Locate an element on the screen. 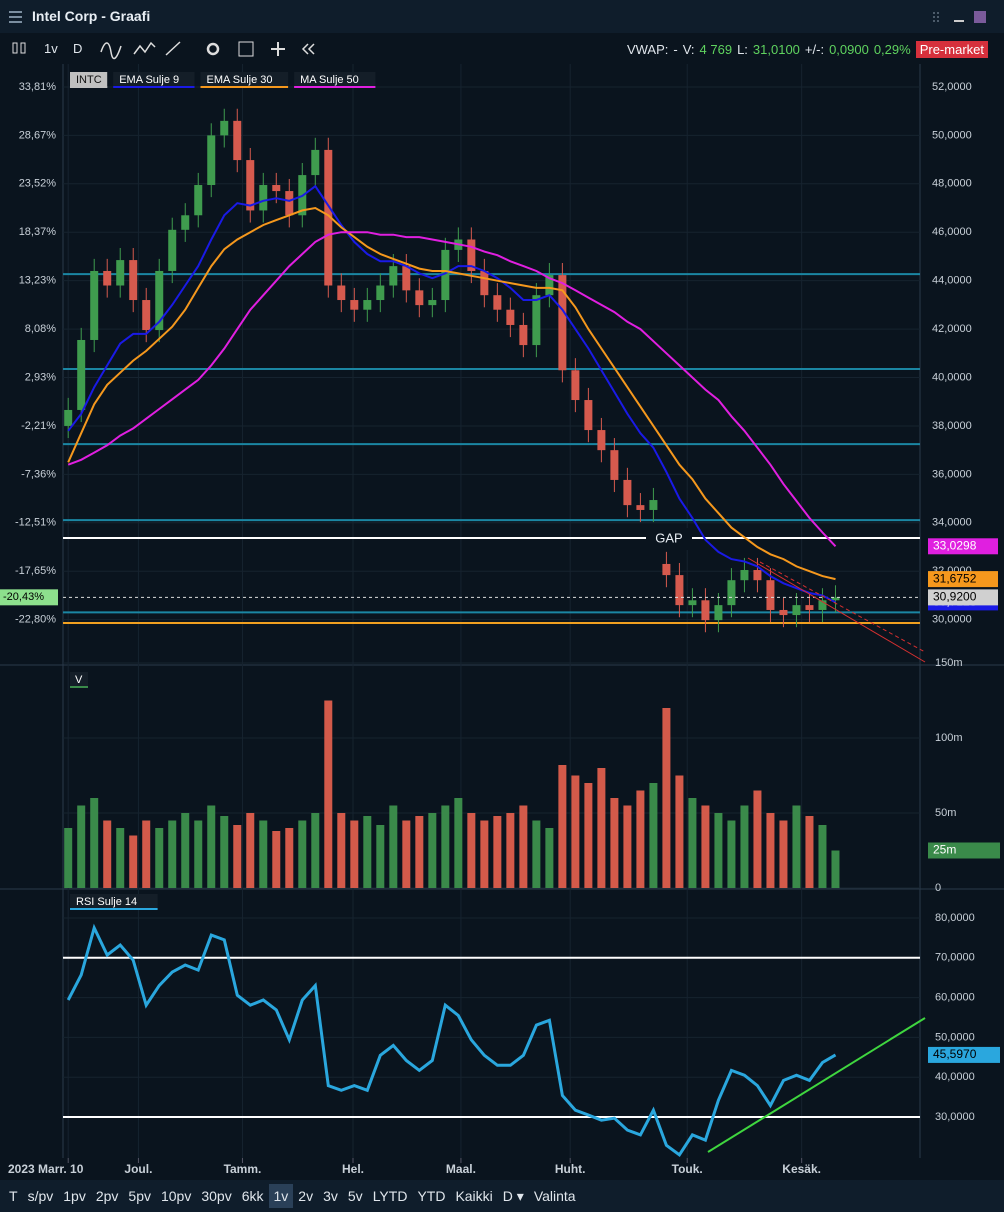  gap-label: GAP is located at coordinates (668, 537).